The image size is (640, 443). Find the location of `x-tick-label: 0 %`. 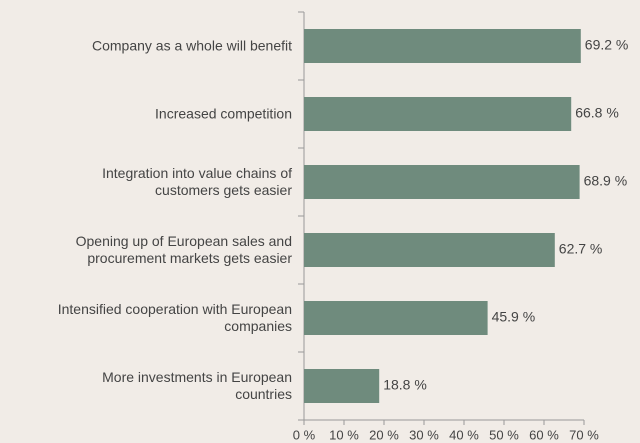

x-tick-label: 0 % is located at coordinates (304, 434).